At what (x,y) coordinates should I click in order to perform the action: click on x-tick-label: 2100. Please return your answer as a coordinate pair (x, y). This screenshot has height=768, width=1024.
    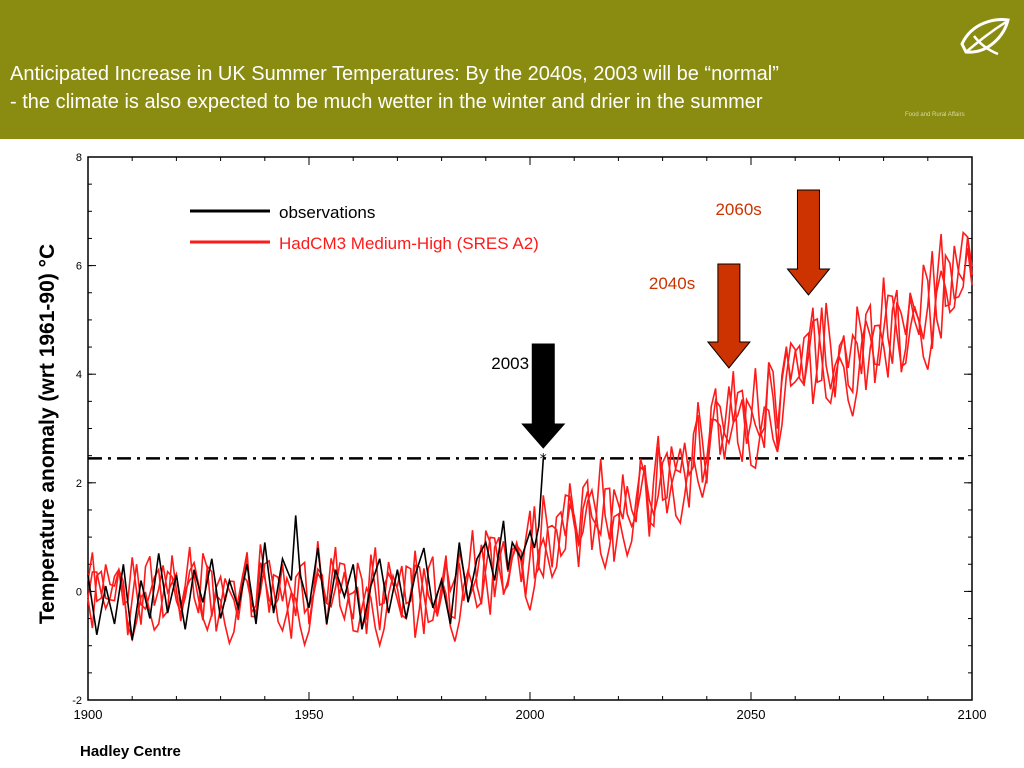
    Looking at the image, I should click on (972, 714).